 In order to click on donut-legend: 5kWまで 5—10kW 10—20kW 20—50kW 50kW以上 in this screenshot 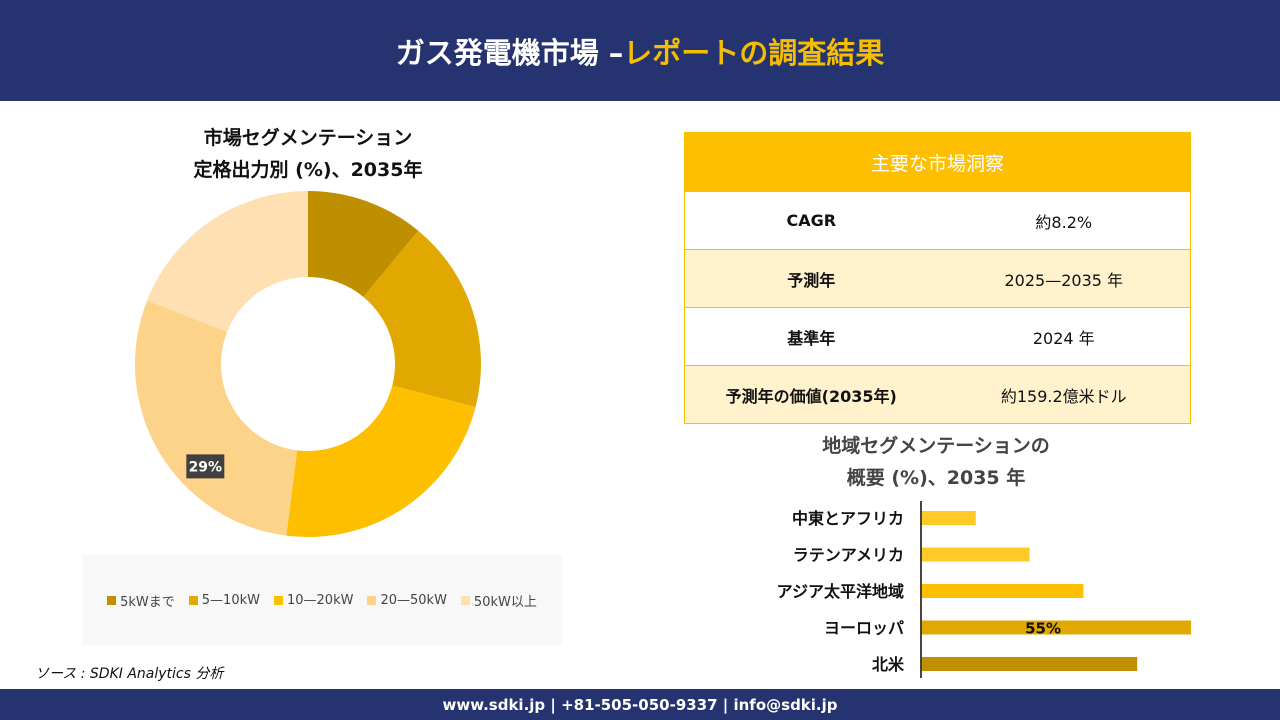, I will do `click(322, 600)`.